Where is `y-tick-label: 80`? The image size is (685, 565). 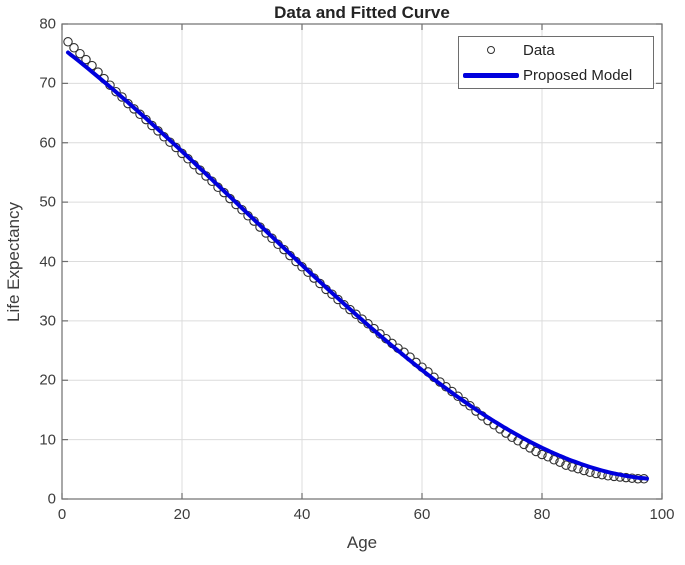 y-tick-label: 80 is located at coordinates (47, 24).